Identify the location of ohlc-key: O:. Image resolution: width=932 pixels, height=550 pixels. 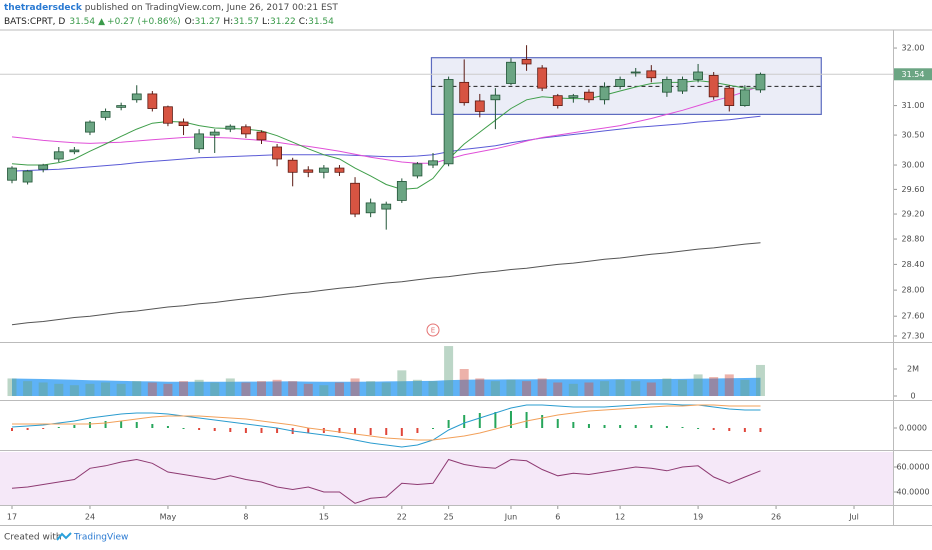
(190, 22).